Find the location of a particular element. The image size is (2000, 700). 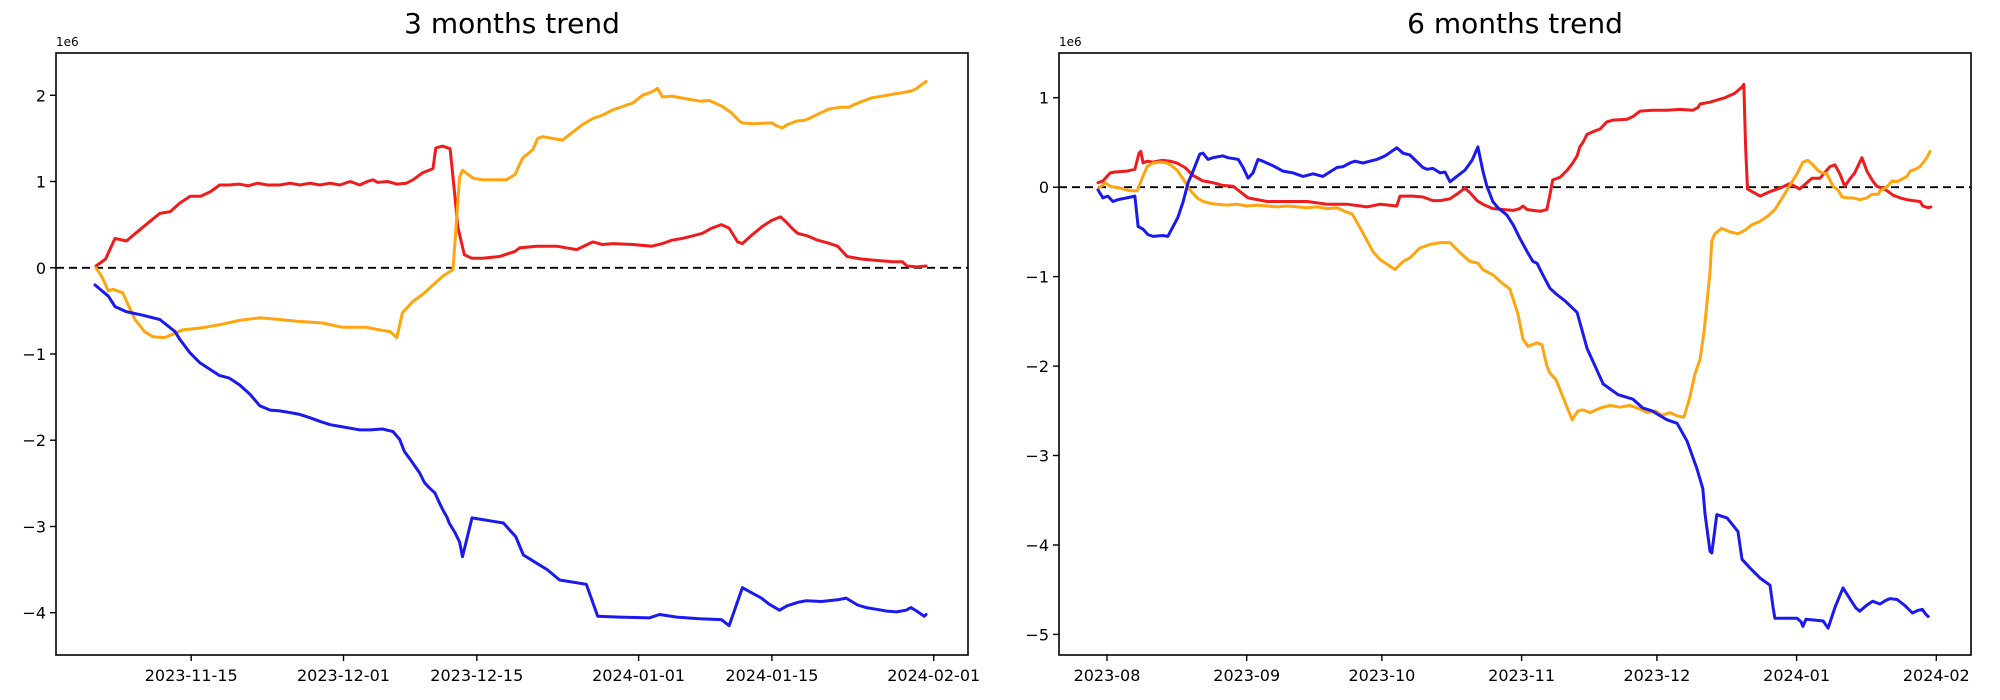

x-tick-label: 2024-01-15 is located at coordinates (771, 675).